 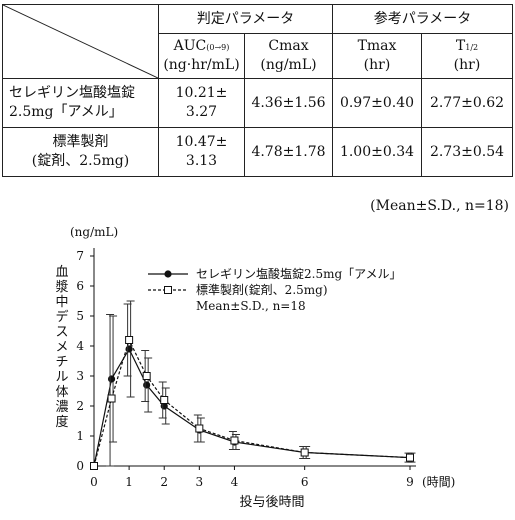 What do you see at coordinates (61, 317) in the screenshot?
I see `y-axis-label-char: デ` at bounding box center [61, 317].